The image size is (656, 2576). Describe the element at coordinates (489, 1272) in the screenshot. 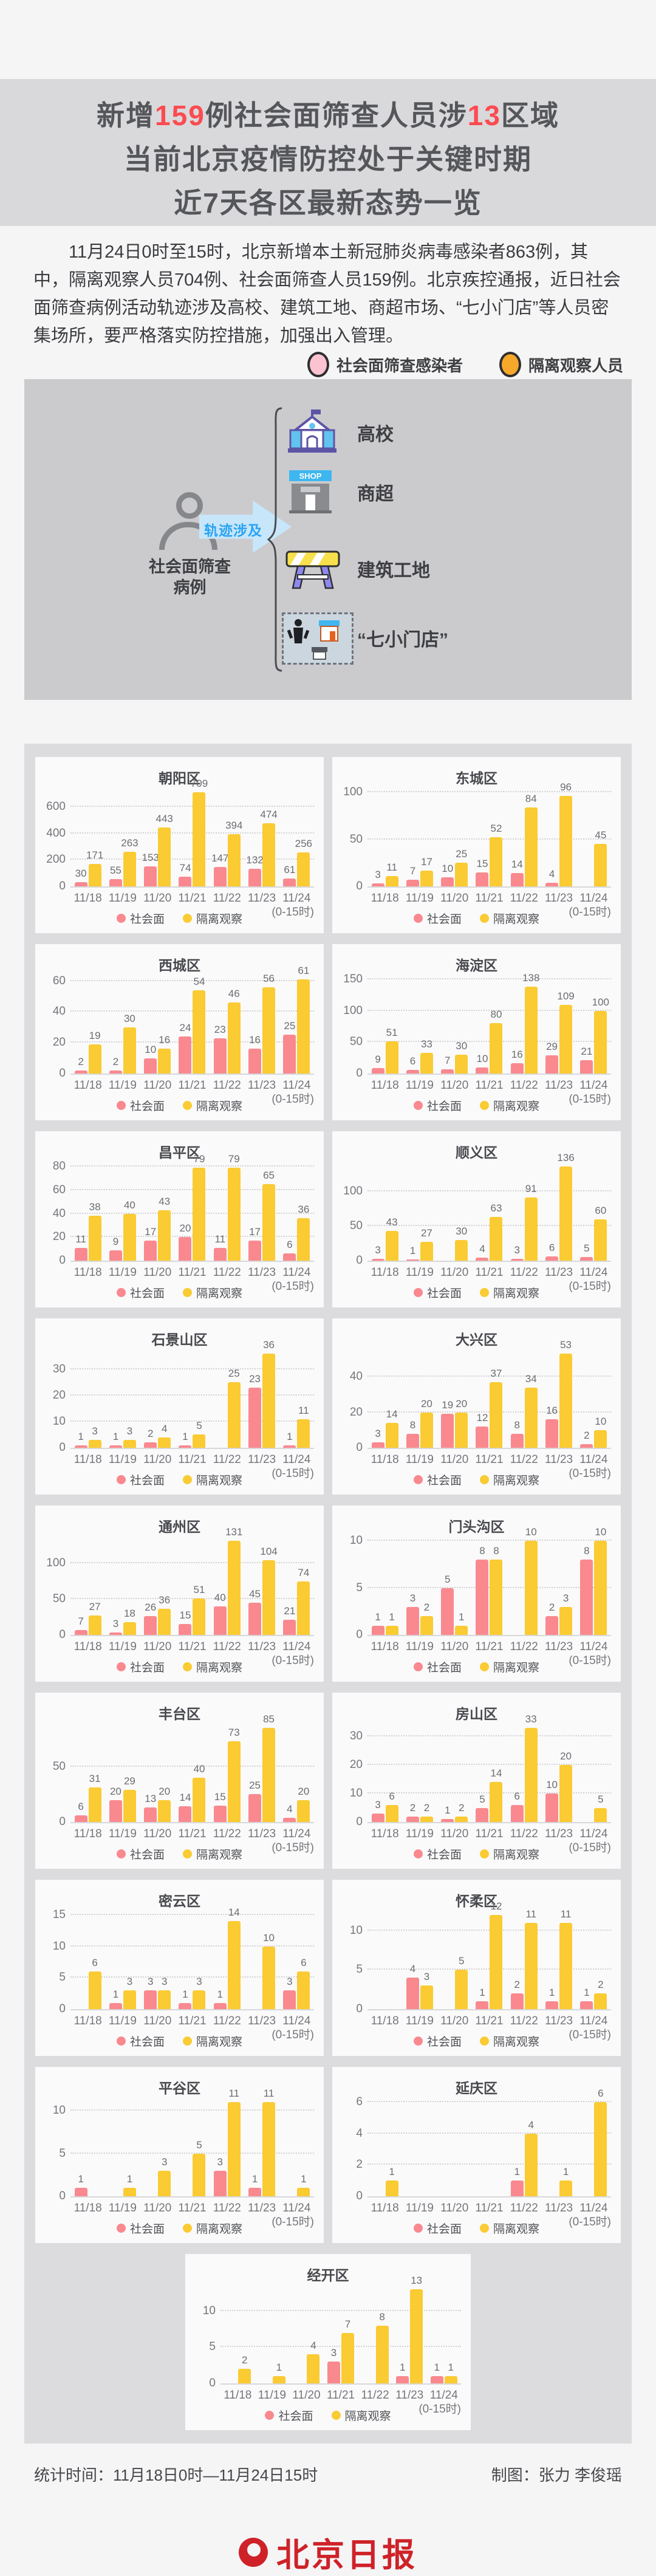

I see `x-axis-labels: 11/18 11/19 11/20 11/21 11/22 11/23 11/24` at that location.